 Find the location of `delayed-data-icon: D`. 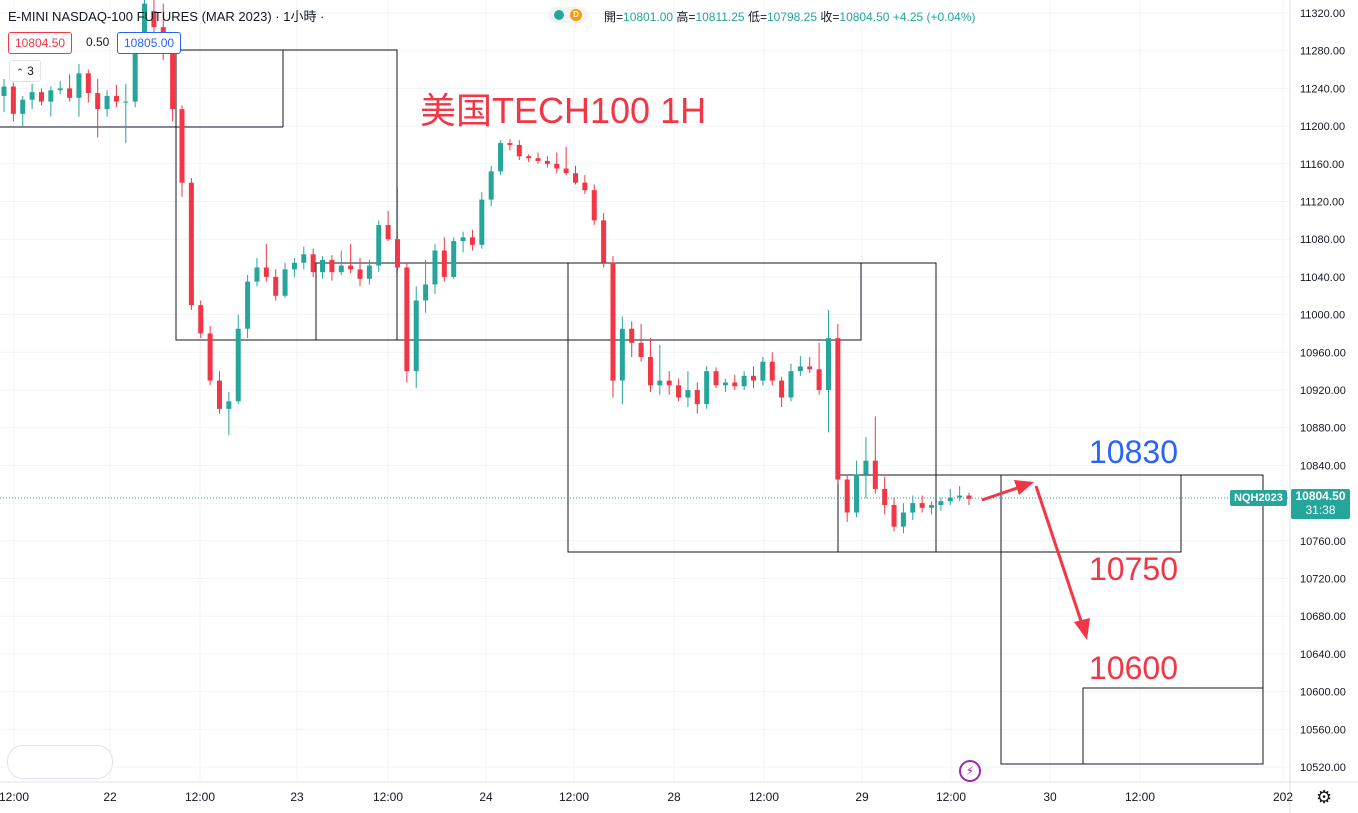

delayed-data-icon: D is located at coordinates (576, 15).